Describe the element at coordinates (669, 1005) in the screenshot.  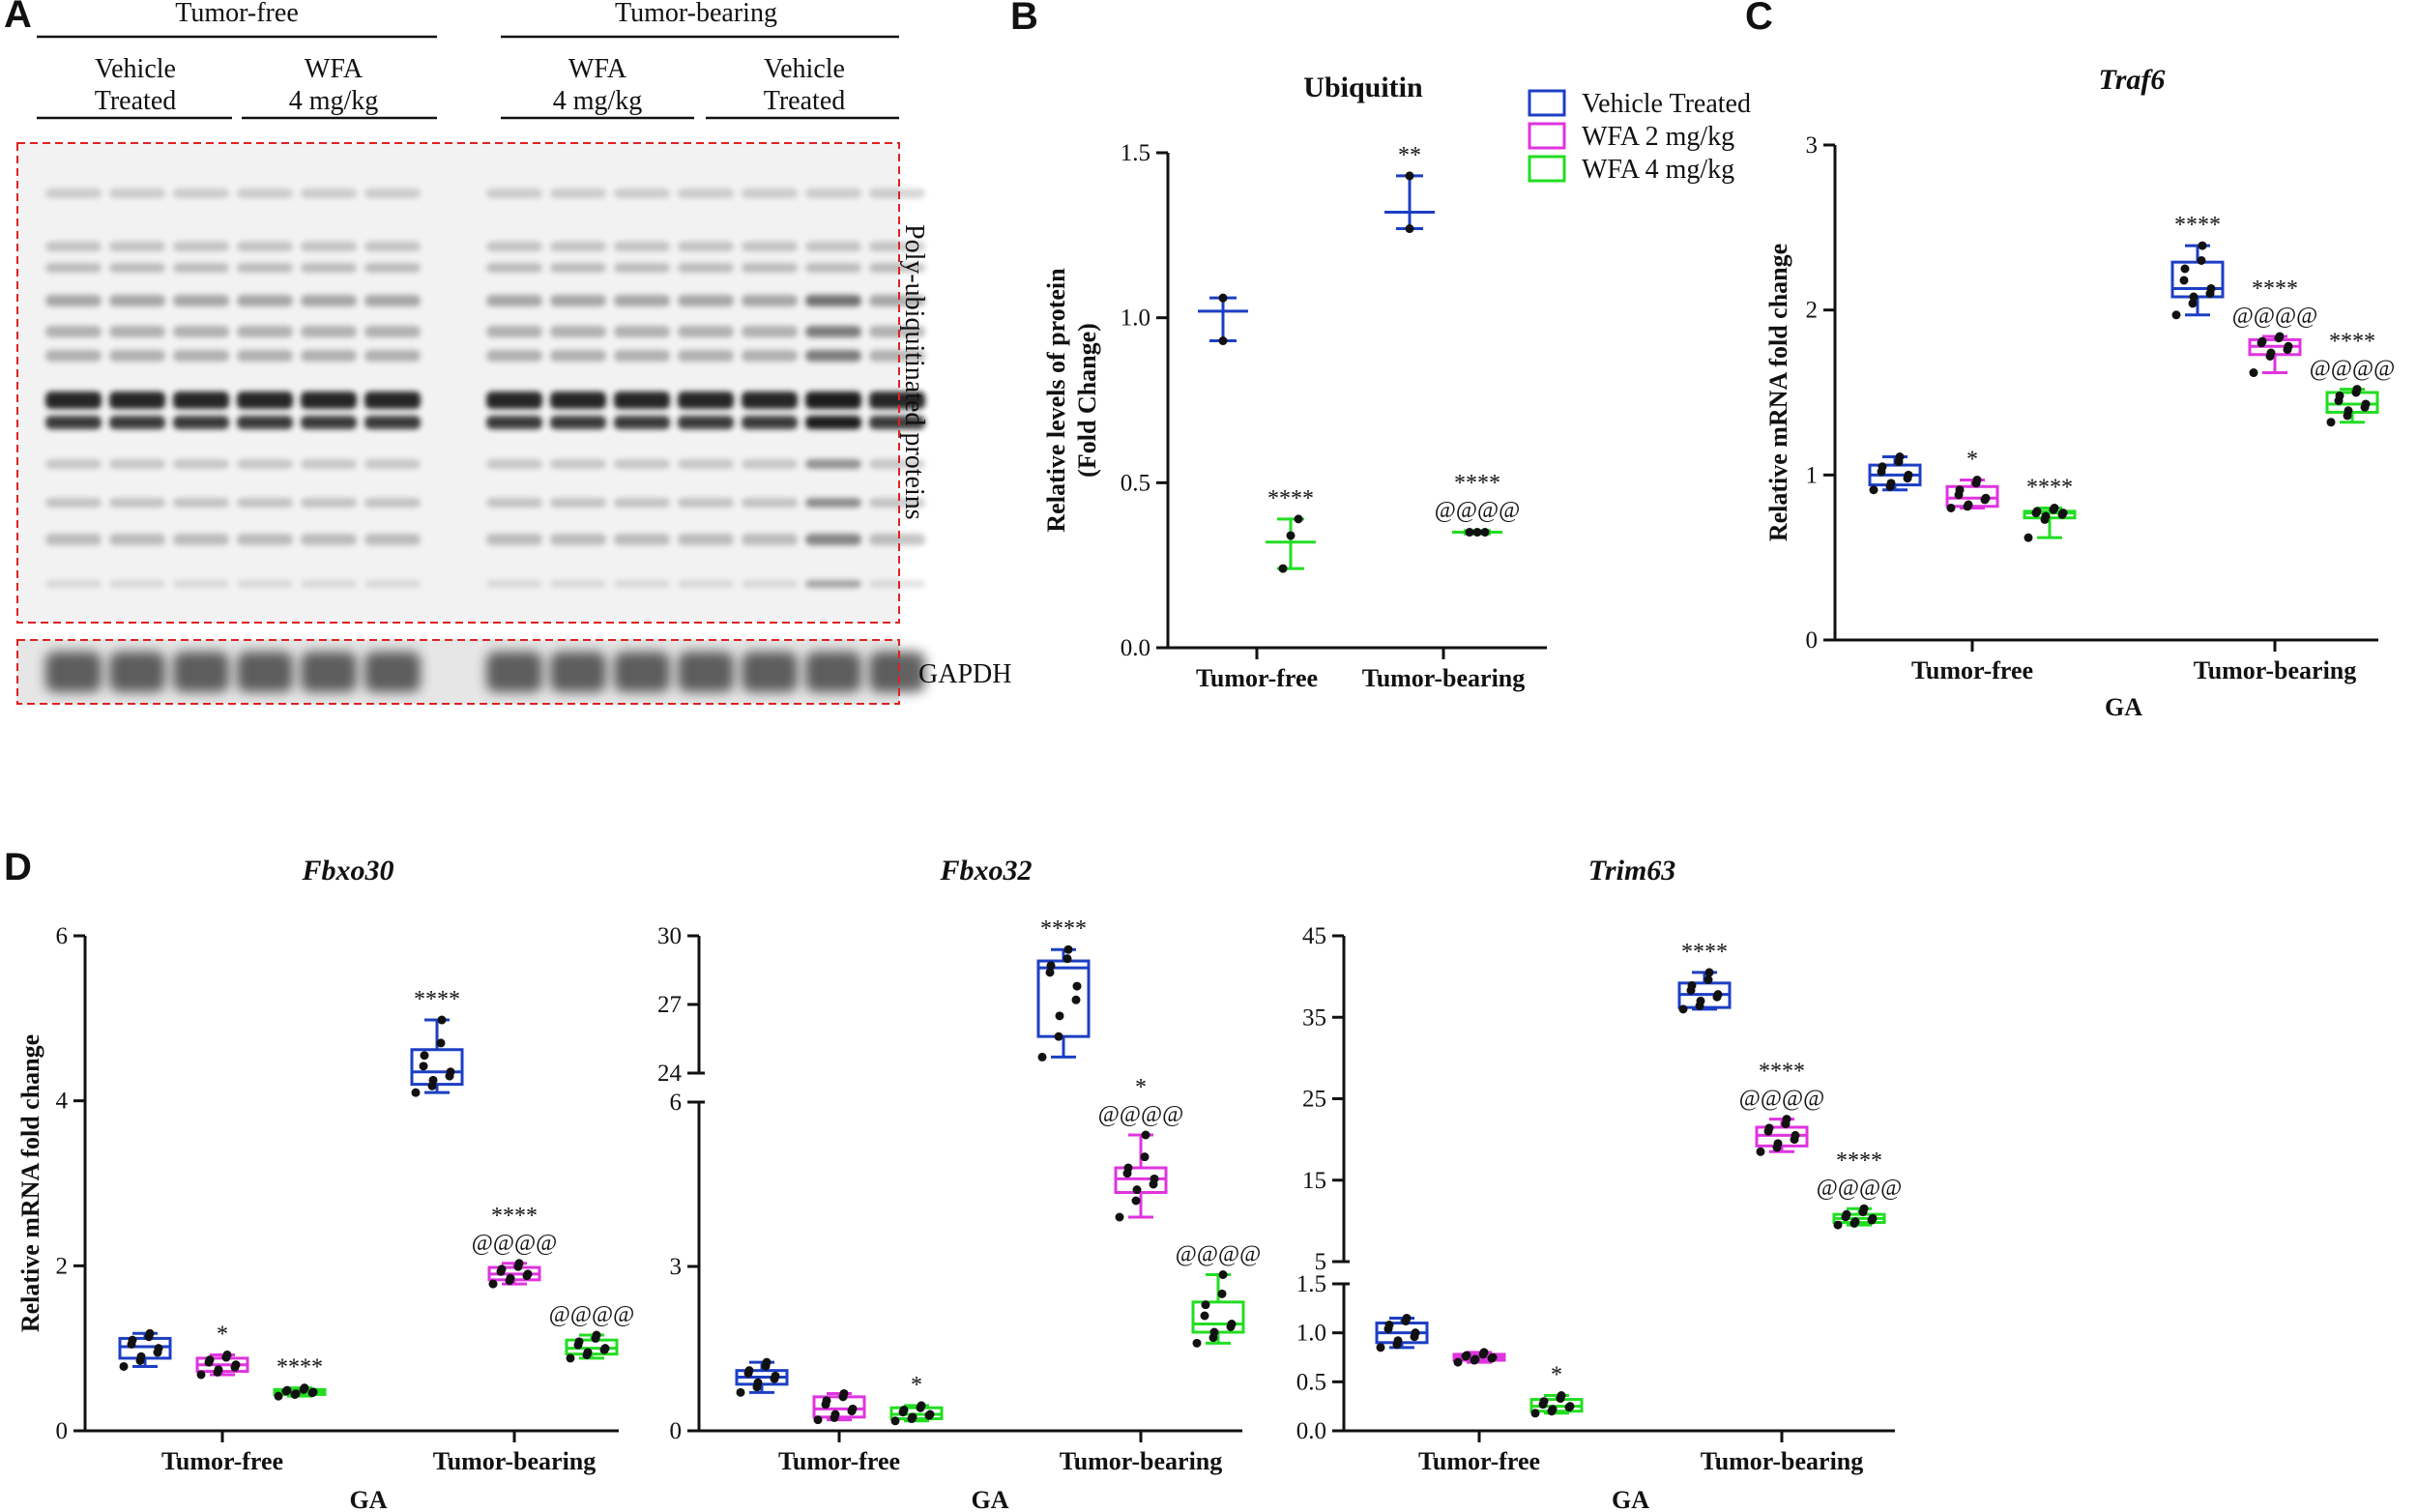
I see `y-tick-label: 27` at that location.